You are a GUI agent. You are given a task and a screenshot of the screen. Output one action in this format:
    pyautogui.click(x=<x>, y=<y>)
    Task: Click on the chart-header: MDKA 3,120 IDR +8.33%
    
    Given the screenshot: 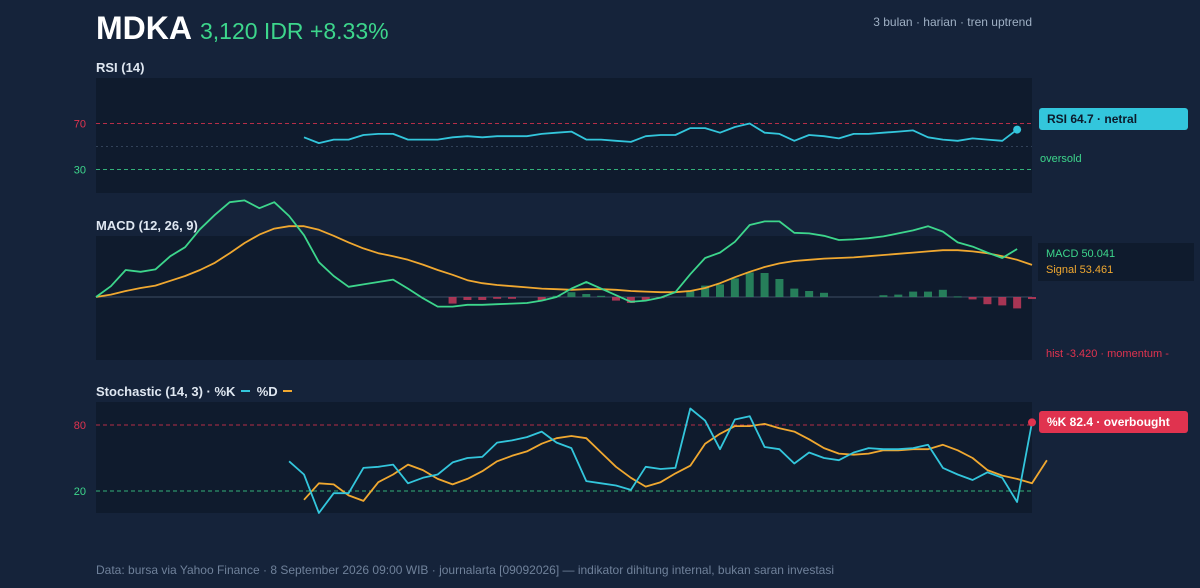 What is the action you would take?
    pyautogui.click(x=242, y=28)
    